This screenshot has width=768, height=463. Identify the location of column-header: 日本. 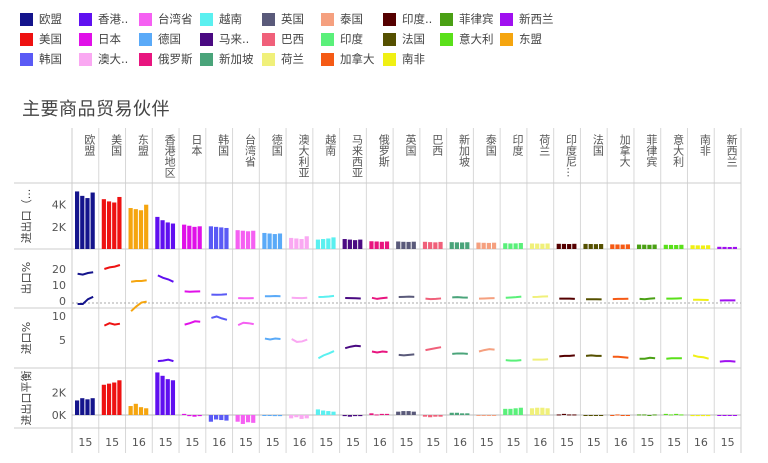
(196, 145).